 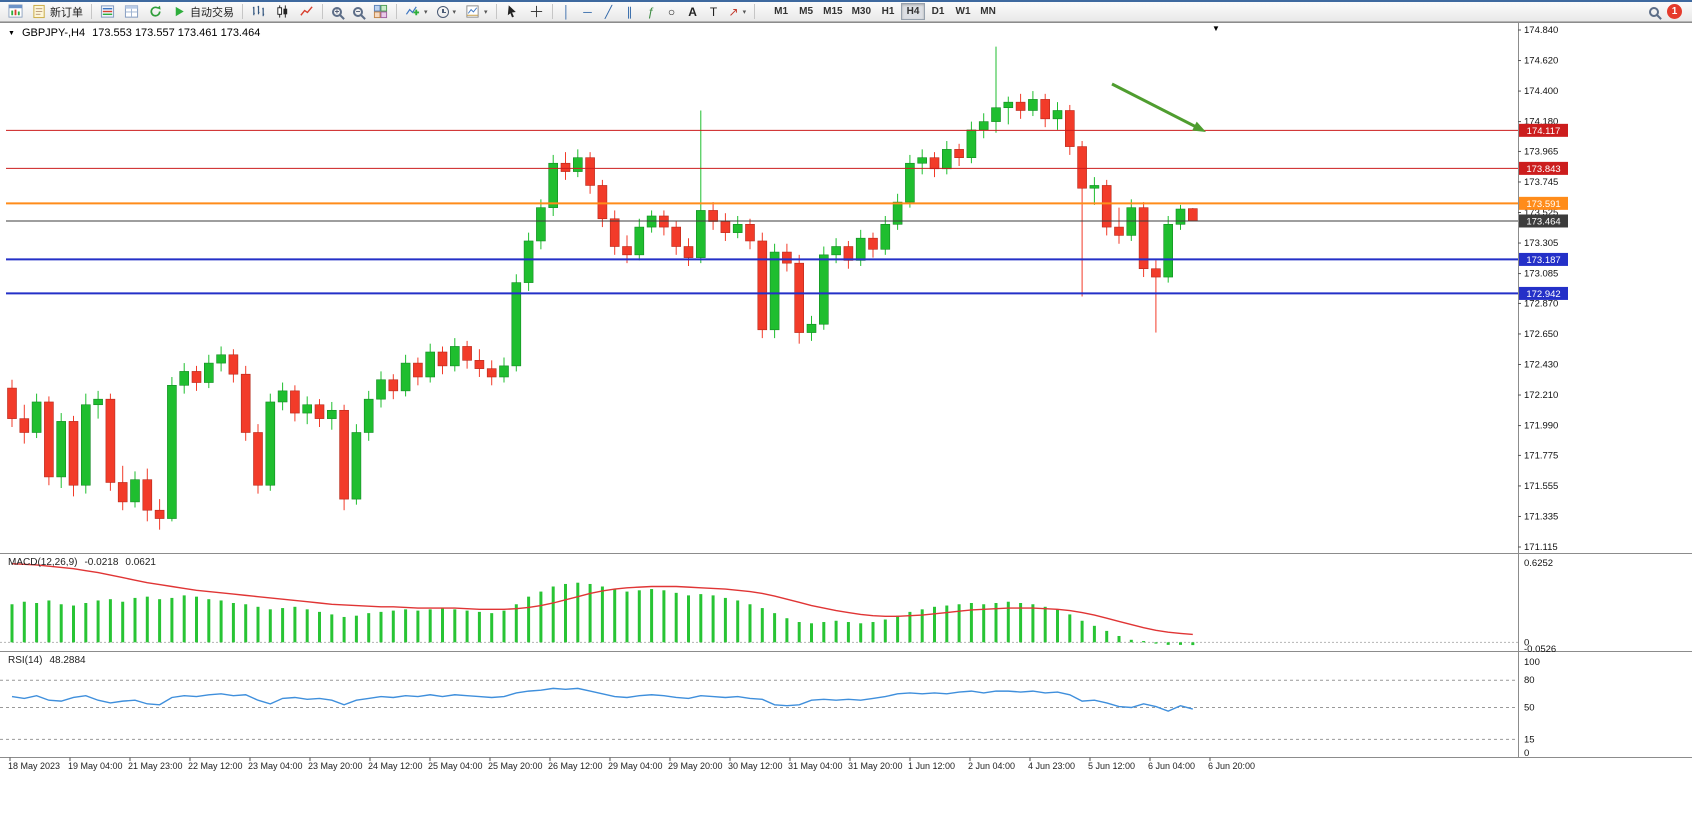 I want to click on ohlc-values: 173.553 173.557 173.461 173.464, so click(x=176, y=33).